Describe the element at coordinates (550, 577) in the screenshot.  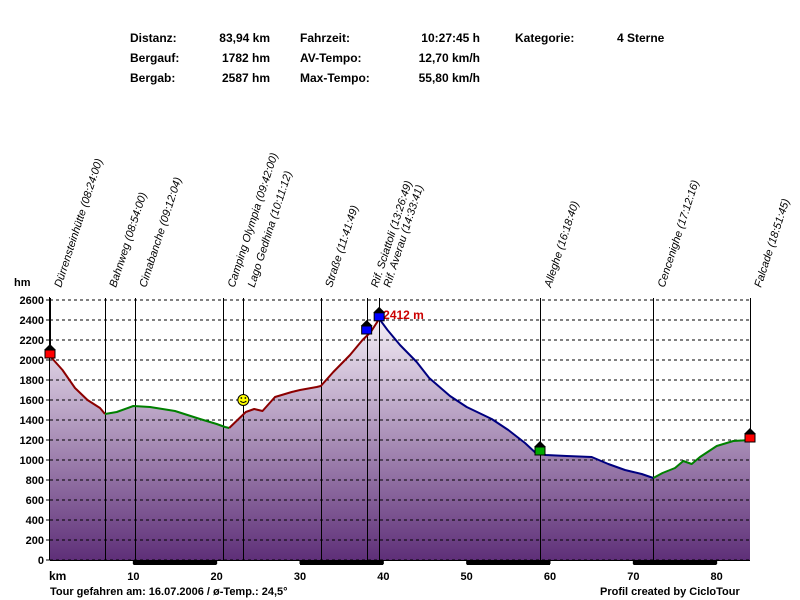
I see `x-tick-label: 60` at that location.